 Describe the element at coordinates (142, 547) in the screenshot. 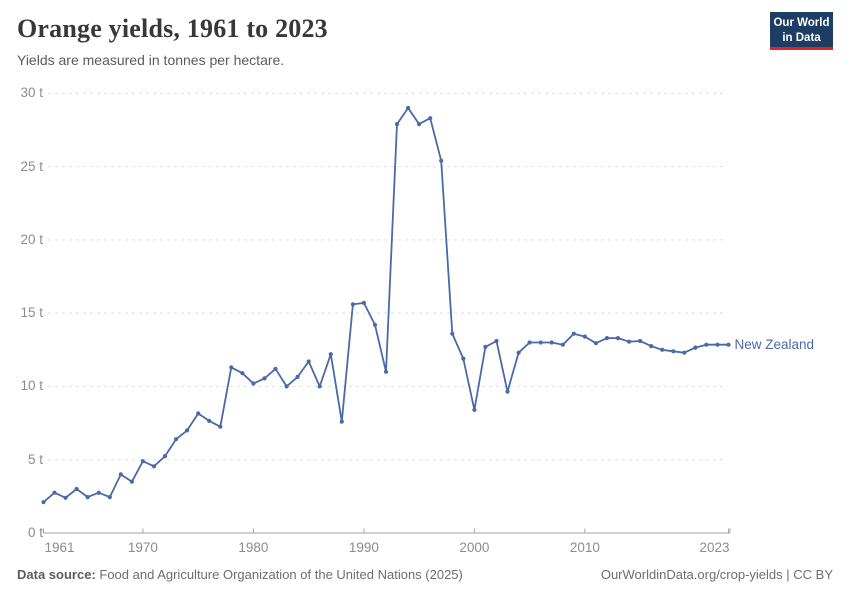

I see `x-tick-label-1970: 1970` at that location.